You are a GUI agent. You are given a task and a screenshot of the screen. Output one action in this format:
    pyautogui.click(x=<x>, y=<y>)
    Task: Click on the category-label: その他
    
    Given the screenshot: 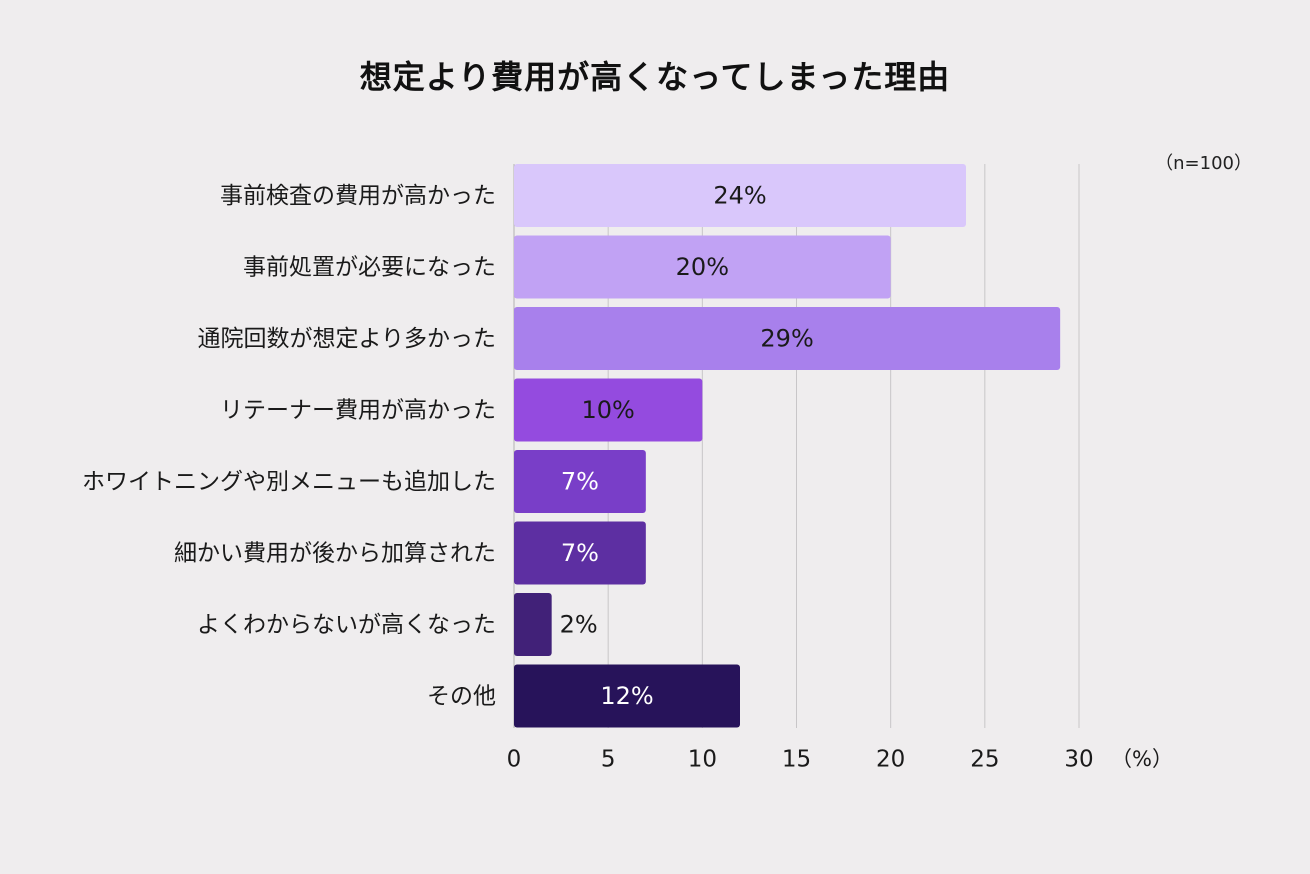 What is the action you would take?
    pyautogui.click(x=461, y=697)
    